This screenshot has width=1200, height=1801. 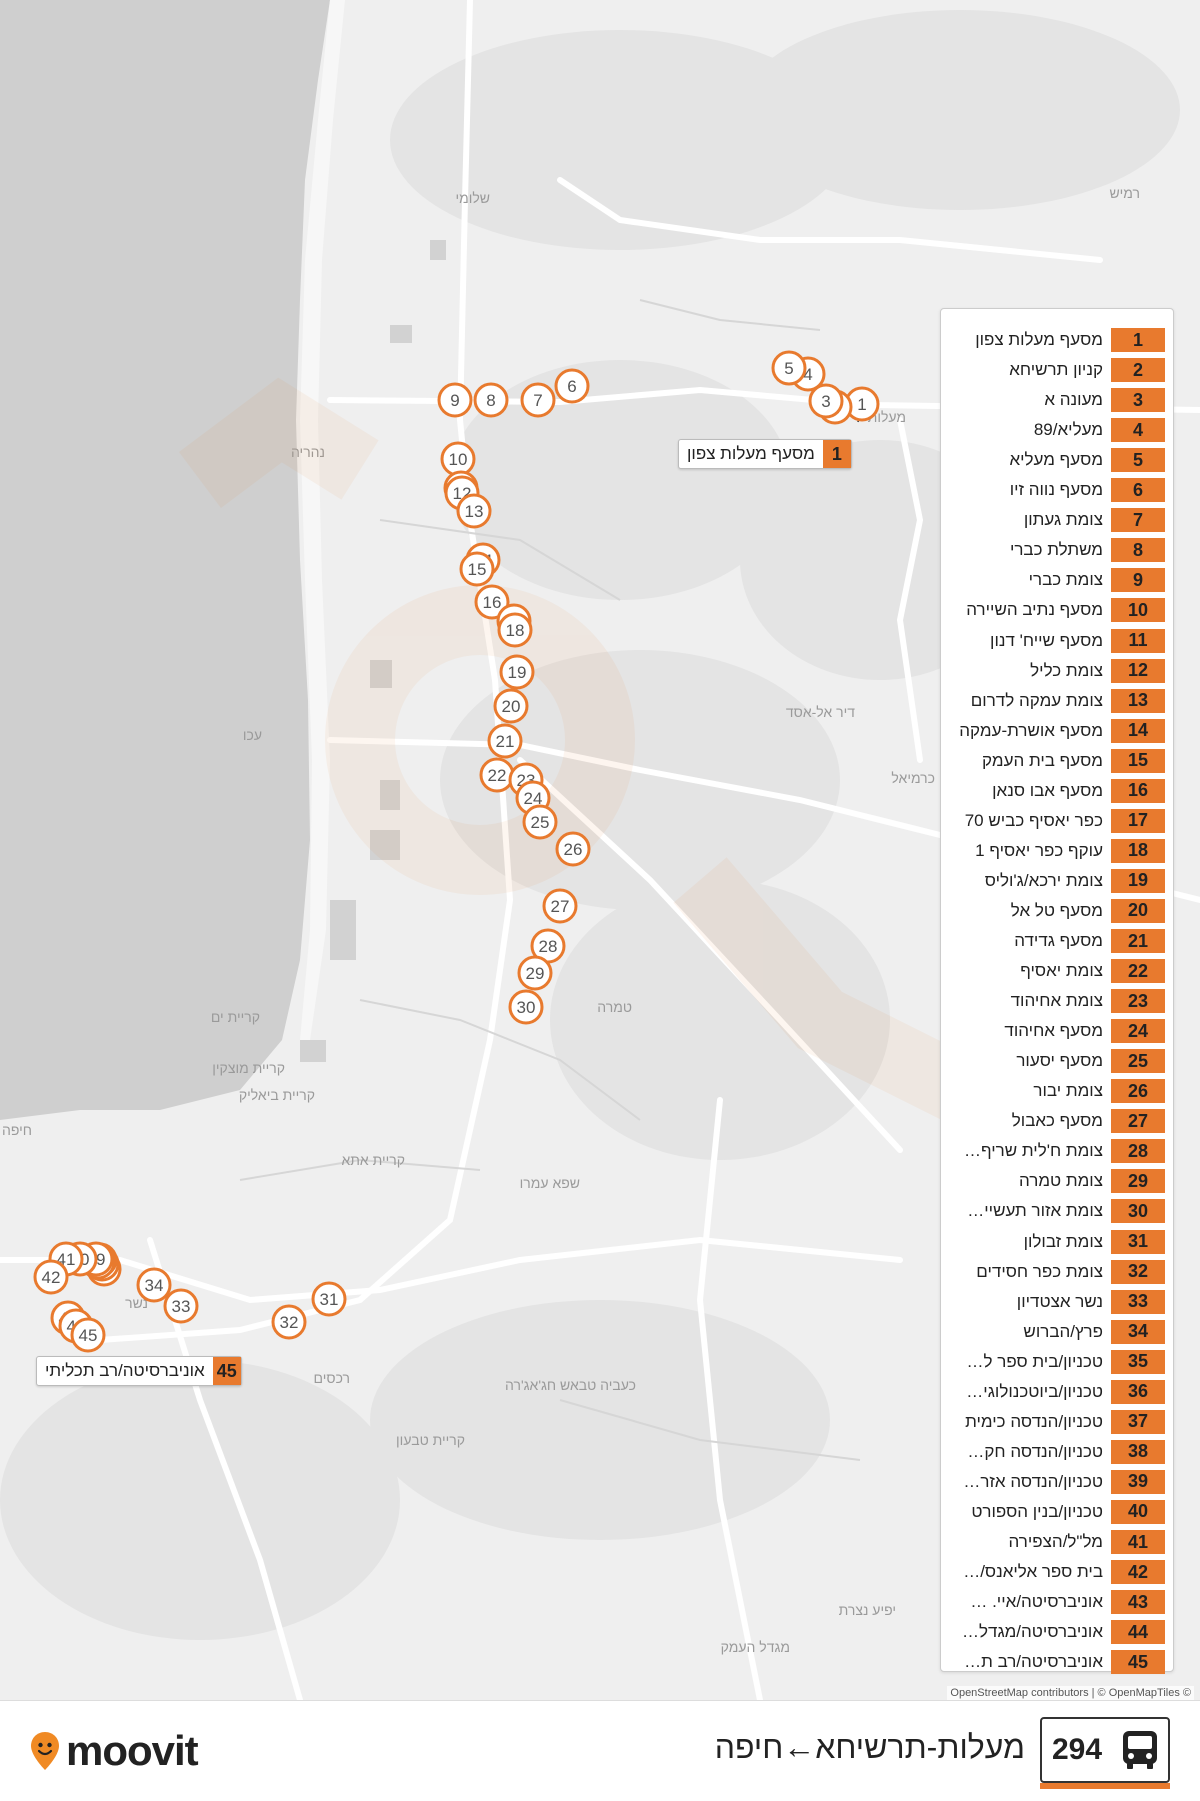 I want to click on legend-row: 12 צומת כליל, so click(x=1057, y=671).